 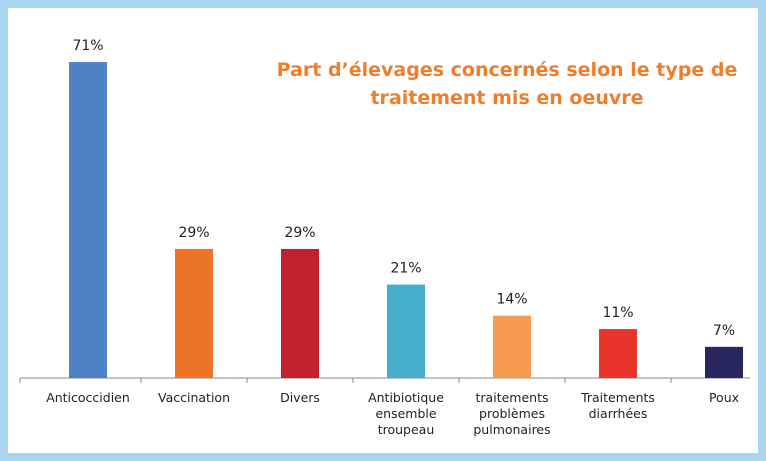 I want to click on x-tick-label: Poux, so click(x=724, y=397).